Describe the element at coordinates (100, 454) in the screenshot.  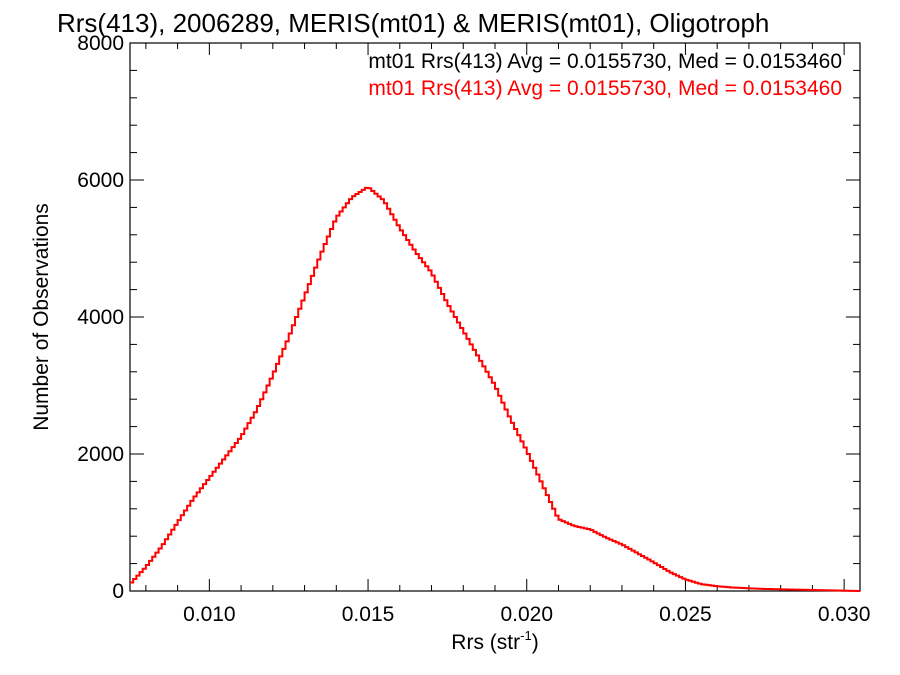
I see `y-tick-label: 2000` at that location.